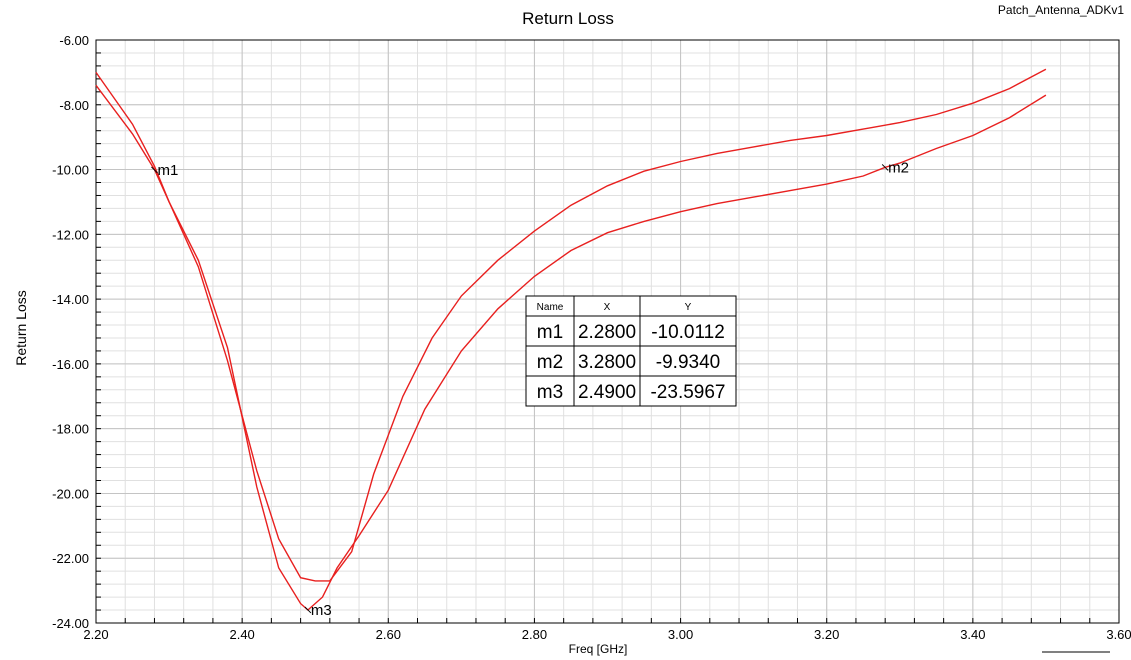 This screenshot has height=660, width=1131. What do you see at coordinates (1118, 634) in the screenshot?
I see `x-tick-label: 3.60` at bounding box center [1118, 634].